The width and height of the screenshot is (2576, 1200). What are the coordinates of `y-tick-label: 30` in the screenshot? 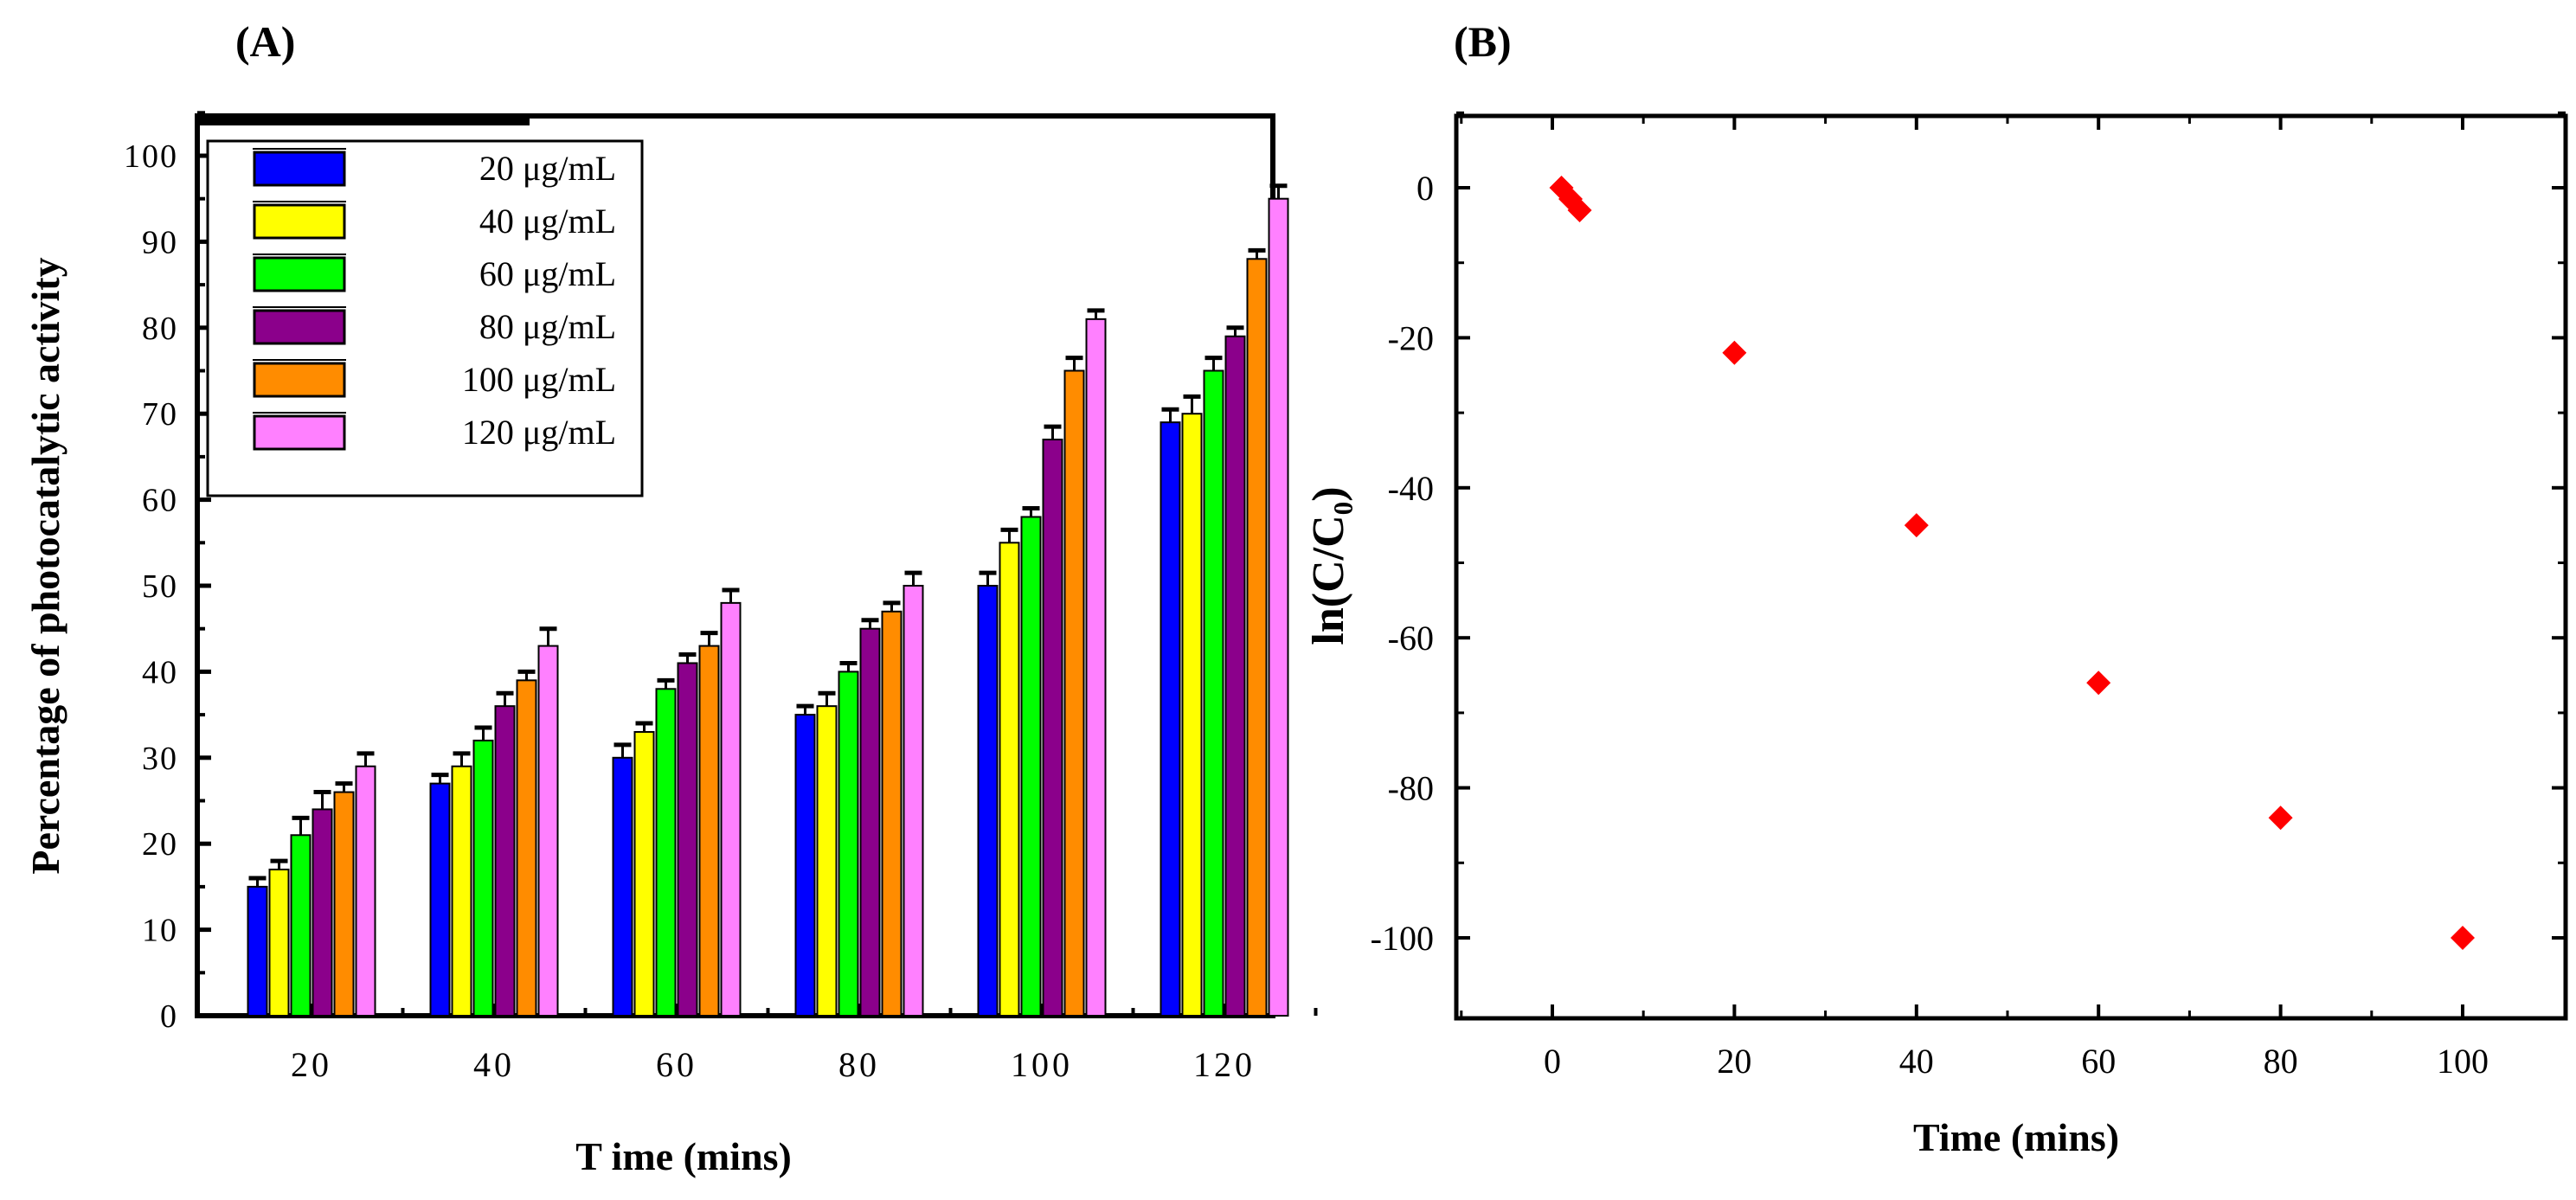 It's located at (160, 759).